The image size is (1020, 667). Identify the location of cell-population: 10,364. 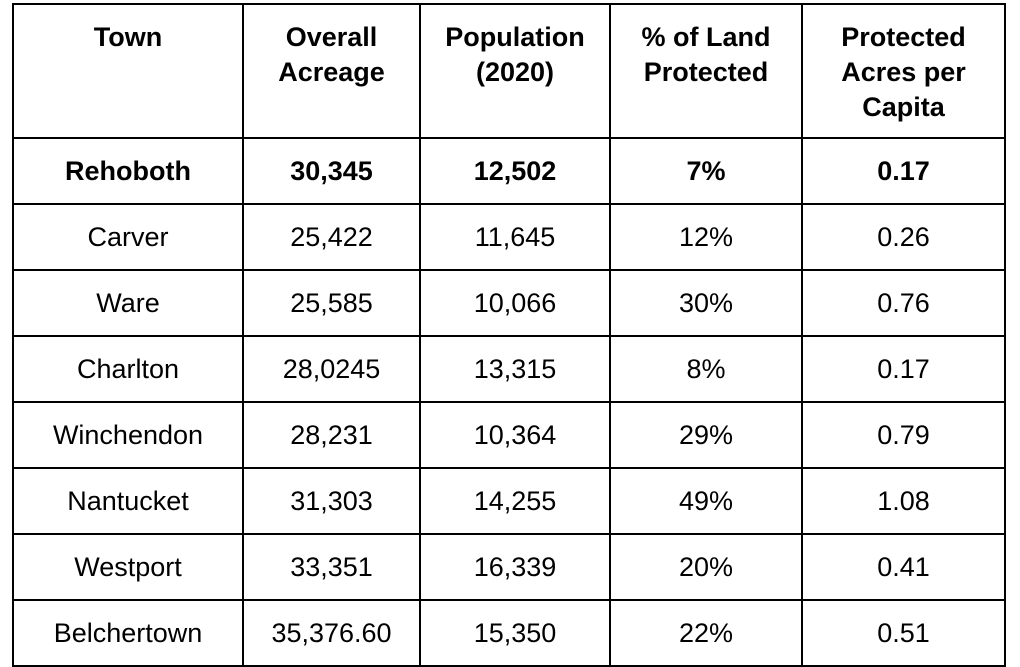
(515, 435).